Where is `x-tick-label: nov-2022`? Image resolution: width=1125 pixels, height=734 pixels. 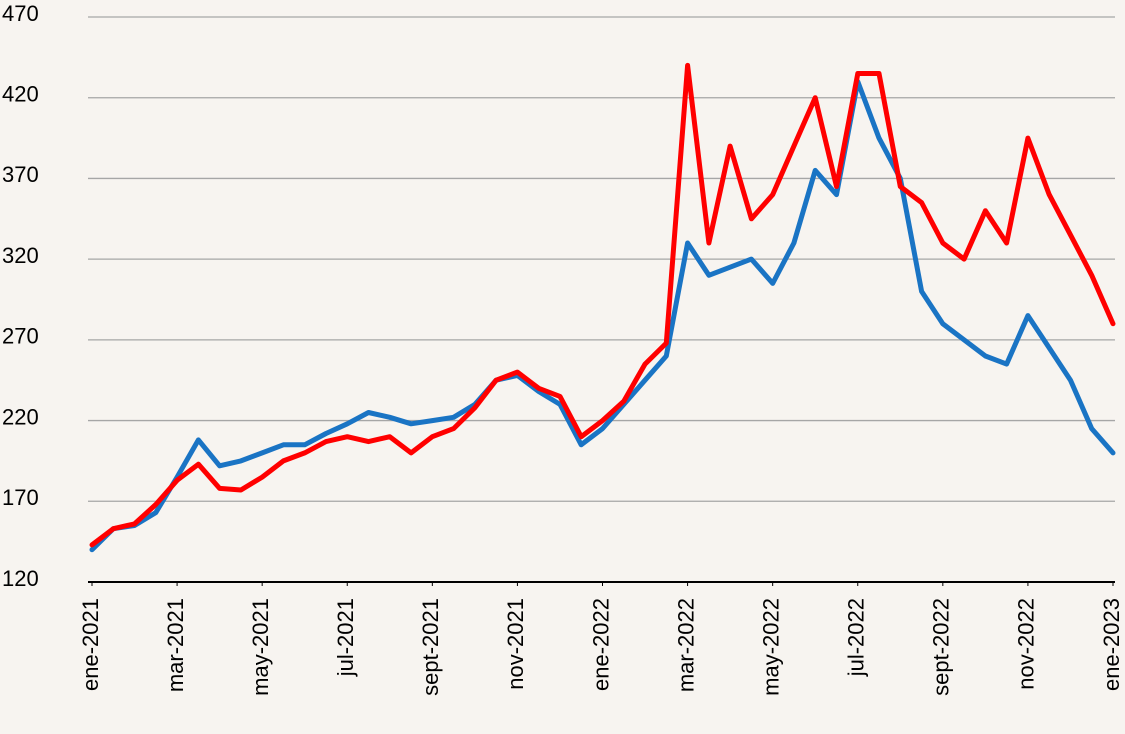 x-tick-label: nov-2022 is located at coordinates (1026, 644).